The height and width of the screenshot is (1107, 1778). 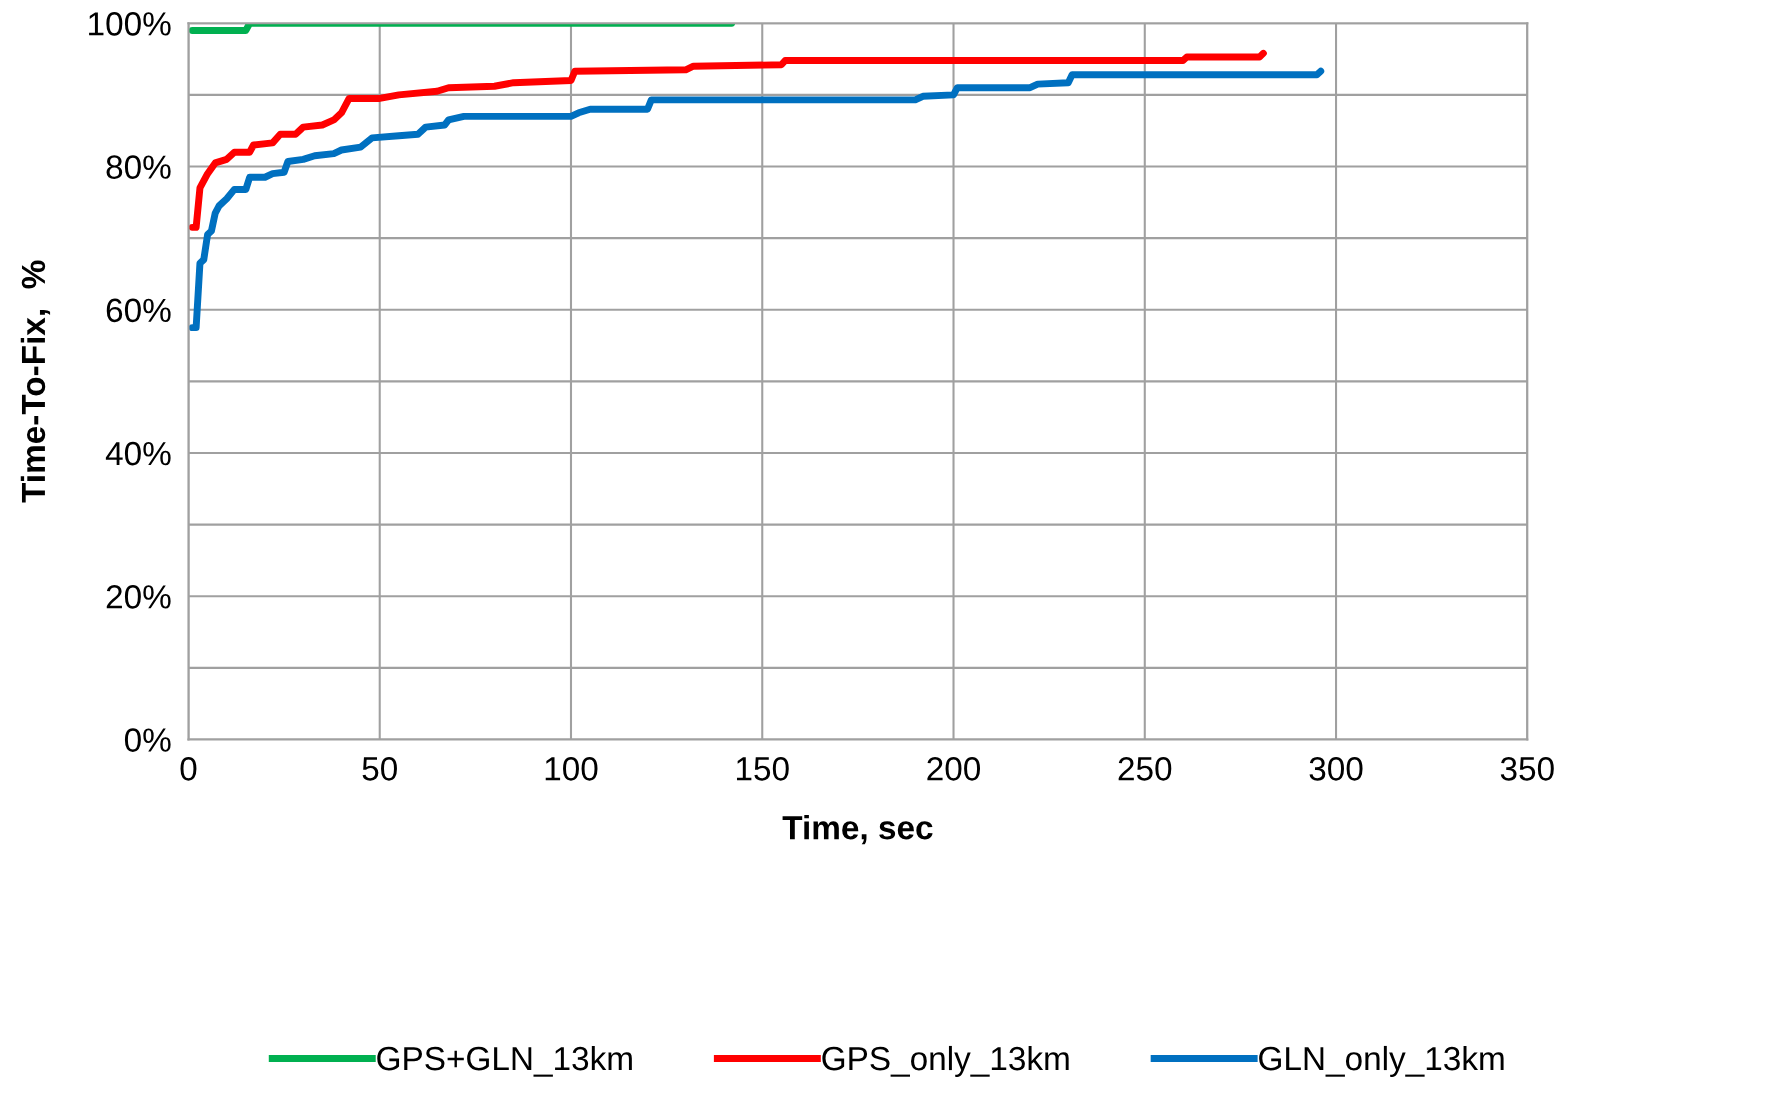 I want to click on x-axis-title: Time, sec, so click(x=857, y=829).